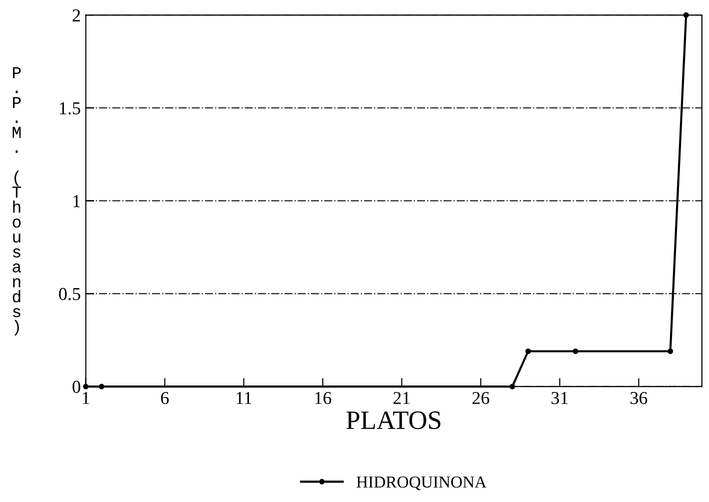  I want to click on x-tick-label: 26, so click(481, 398).